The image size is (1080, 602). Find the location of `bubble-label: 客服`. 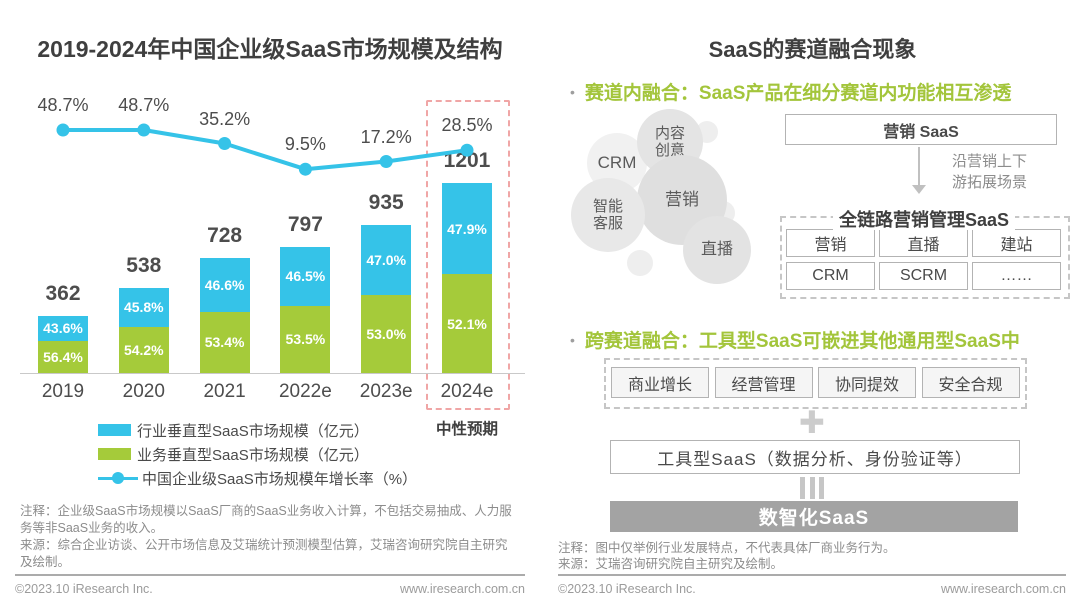

bubble-label: 客服 is located at coordinates (607, 223).